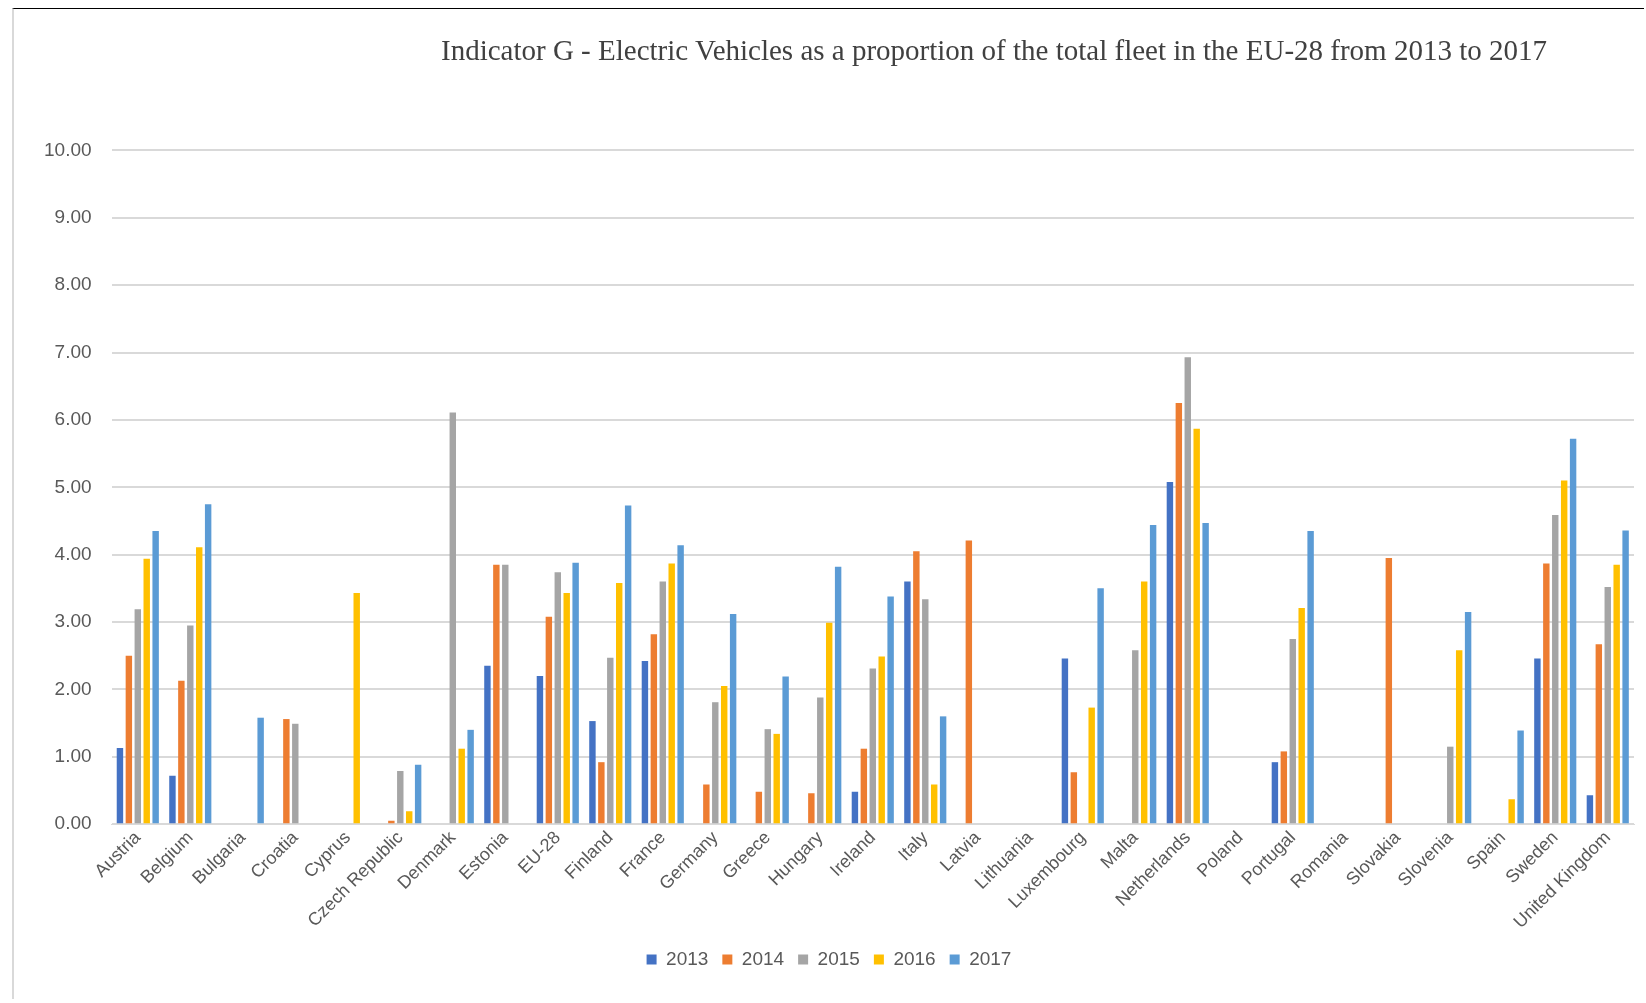 The height and width of the screenshot is (1003, 1646). I want to click on legend-label: 2016, so click(914, 958).